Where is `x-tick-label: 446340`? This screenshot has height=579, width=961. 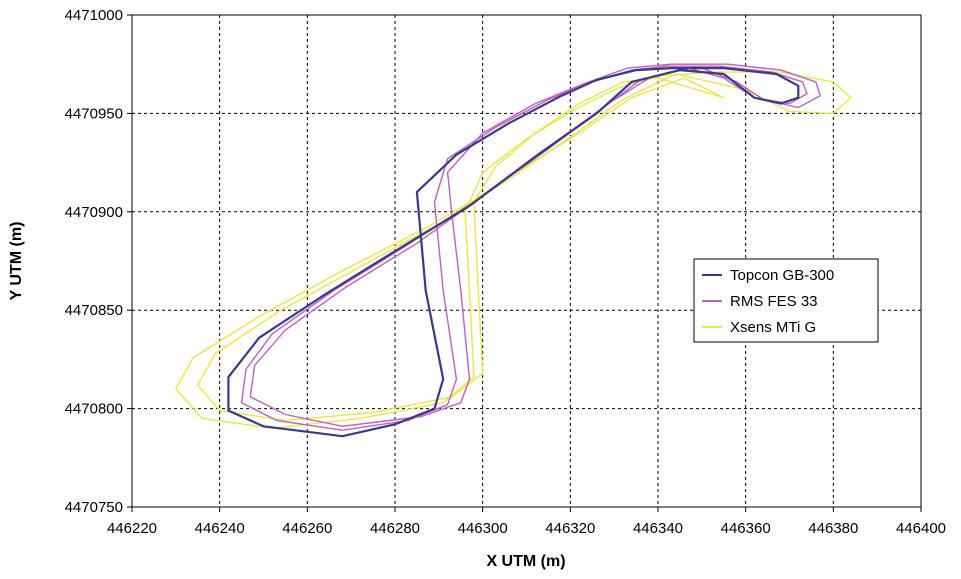 x-tick-label: 446340 is located at coordinates (658, 528).